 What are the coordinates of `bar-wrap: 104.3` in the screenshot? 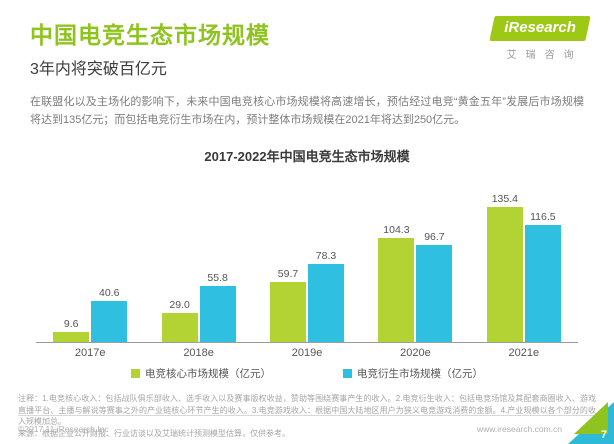 It's located at (396, 283).